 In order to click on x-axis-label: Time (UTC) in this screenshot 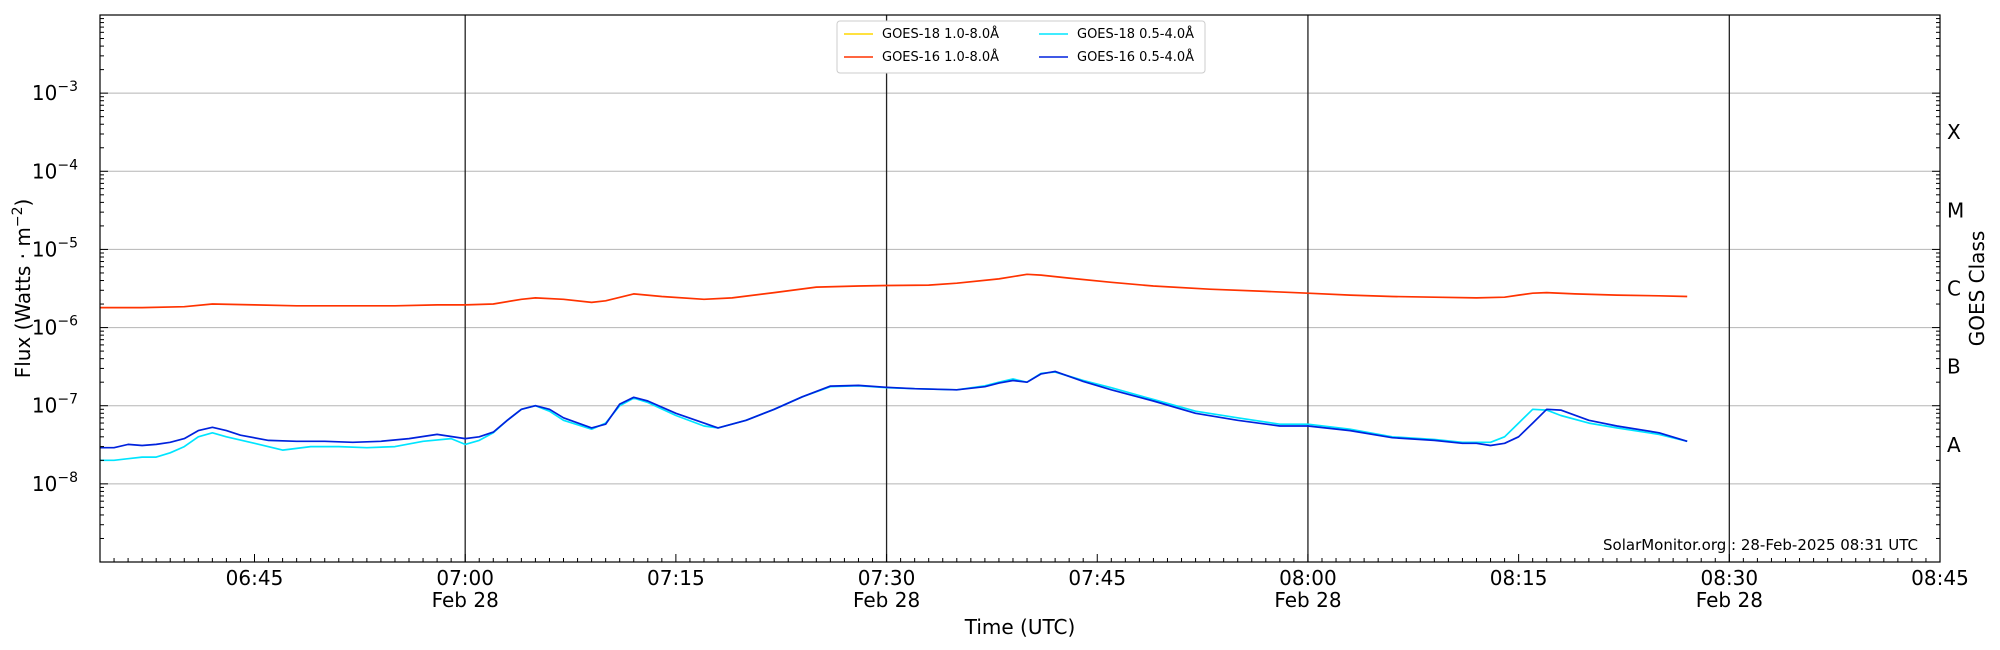, I will do `click(1020, 627)`.